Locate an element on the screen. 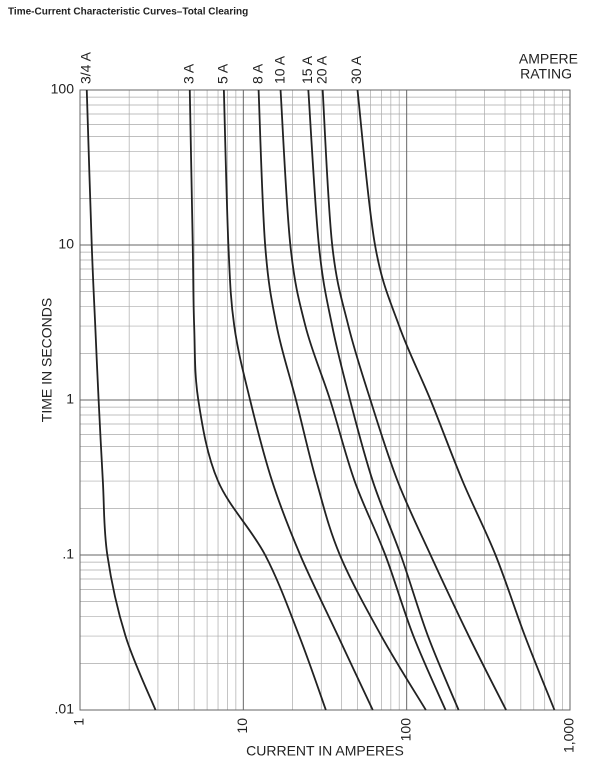 Image resolution: width=600 pixels, height=780 pixels. y-tick-label: 1 is located at coordinates (70, 399).